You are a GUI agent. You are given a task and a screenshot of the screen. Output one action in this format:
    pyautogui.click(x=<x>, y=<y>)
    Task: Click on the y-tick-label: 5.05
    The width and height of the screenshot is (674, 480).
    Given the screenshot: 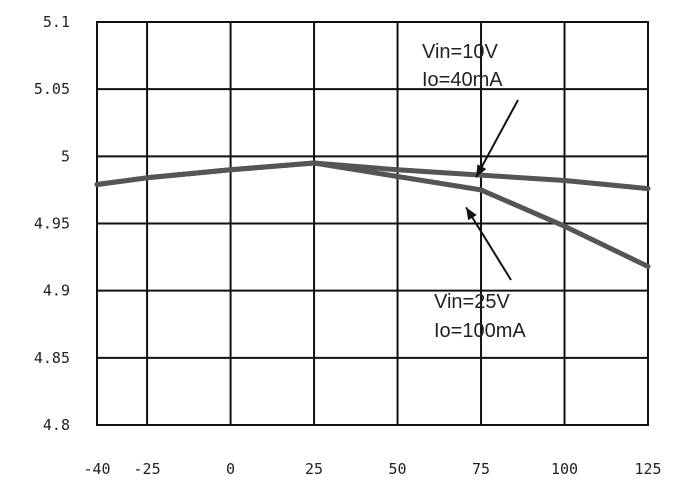 What is the action you would take?
    pyautogui.click(x=52, y=89)
    